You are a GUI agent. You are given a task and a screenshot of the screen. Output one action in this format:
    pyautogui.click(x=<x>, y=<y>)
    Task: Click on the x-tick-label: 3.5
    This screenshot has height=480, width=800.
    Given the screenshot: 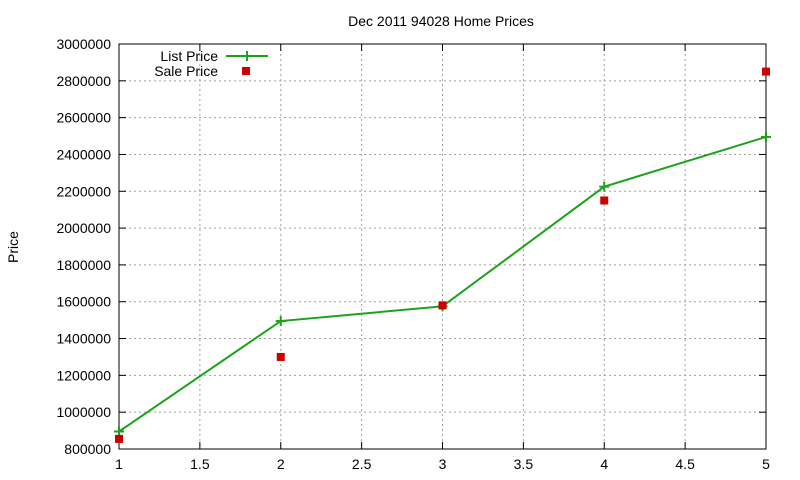 What is the action you would take?
    pyautogui.click(x=524, y=464)
    